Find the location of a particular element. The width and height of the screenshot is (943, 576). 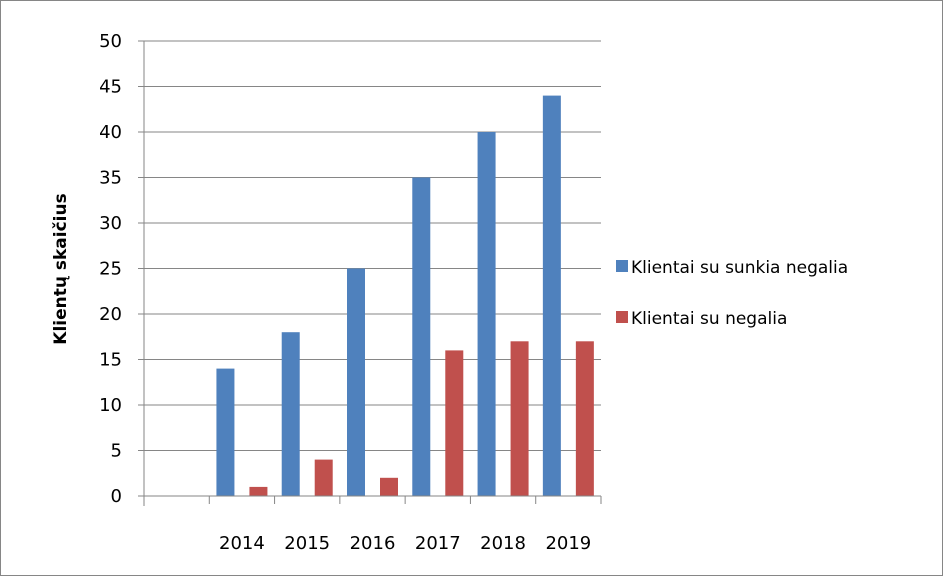

legend-label: Klientai su sunkia negalia is located at coordinates (739, 268).